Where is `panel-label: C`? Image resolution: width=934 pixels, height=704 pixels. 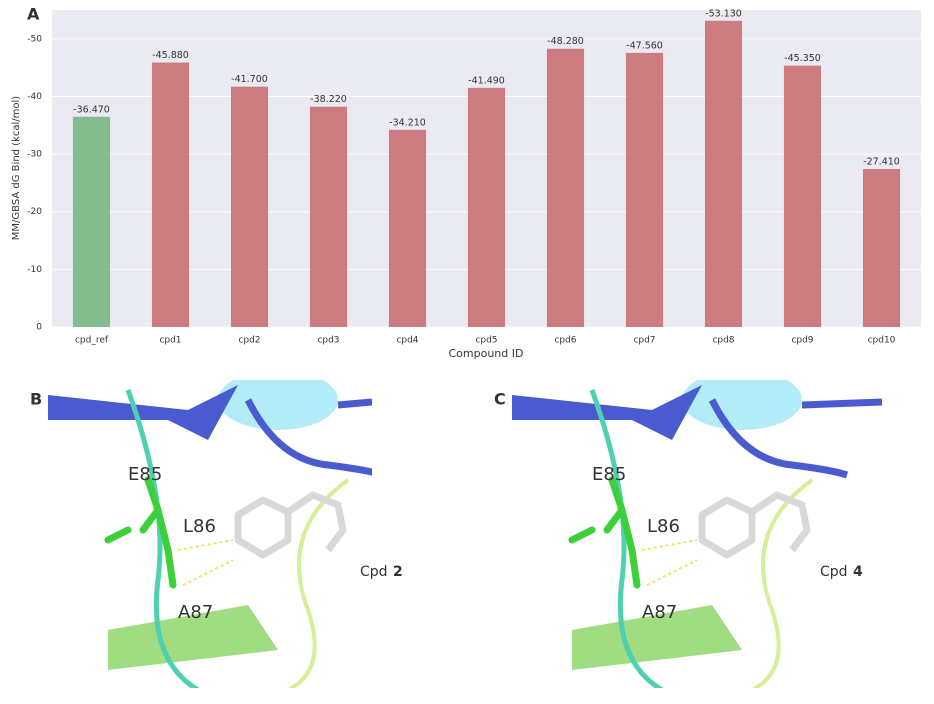
panel-label: C is located at coordinates (500, 399).